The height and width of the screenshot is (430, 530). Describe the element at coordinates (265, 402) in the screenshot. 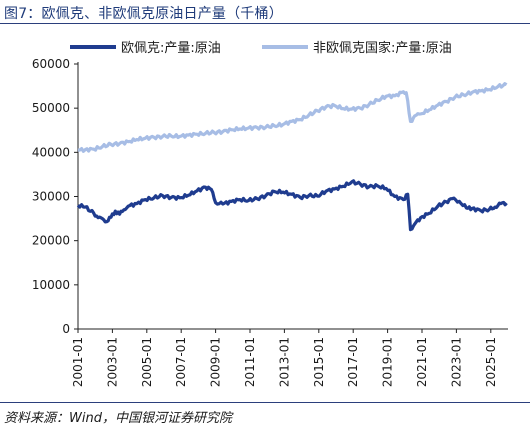

I see `source-divider` at that location.